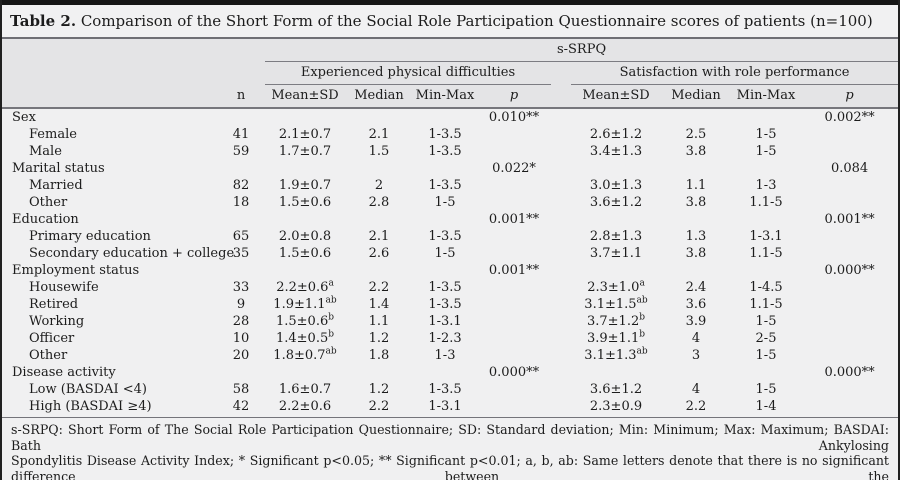 This screenshot has width=900, height=480. I want to click on cell-median-1: 1.1, so click(379, 321).